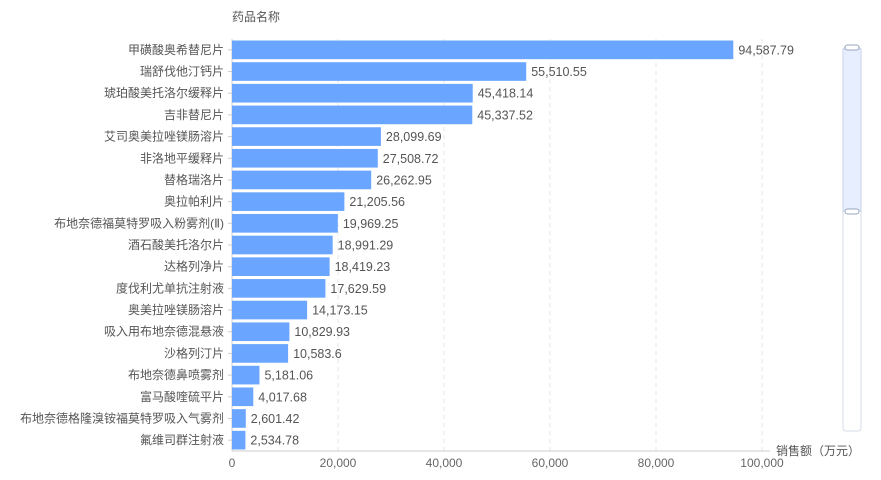  I want to click on value-label: 5,181.06, so click(288, 376).